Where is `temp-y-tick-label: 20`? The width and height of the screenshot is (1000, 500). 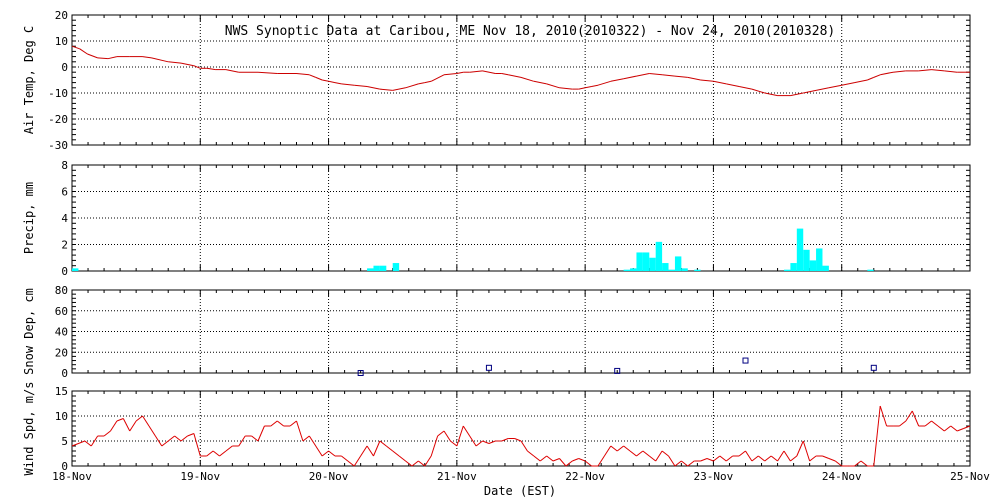
temp-y-tick-label: 20 is located at coordinates (61, 15).